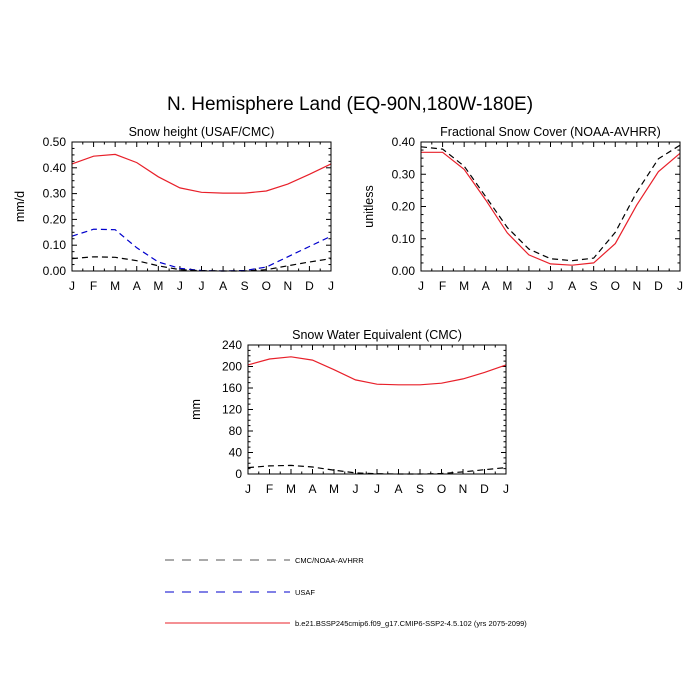  I want to click on y-tick-label: 40, so click(236, 453).